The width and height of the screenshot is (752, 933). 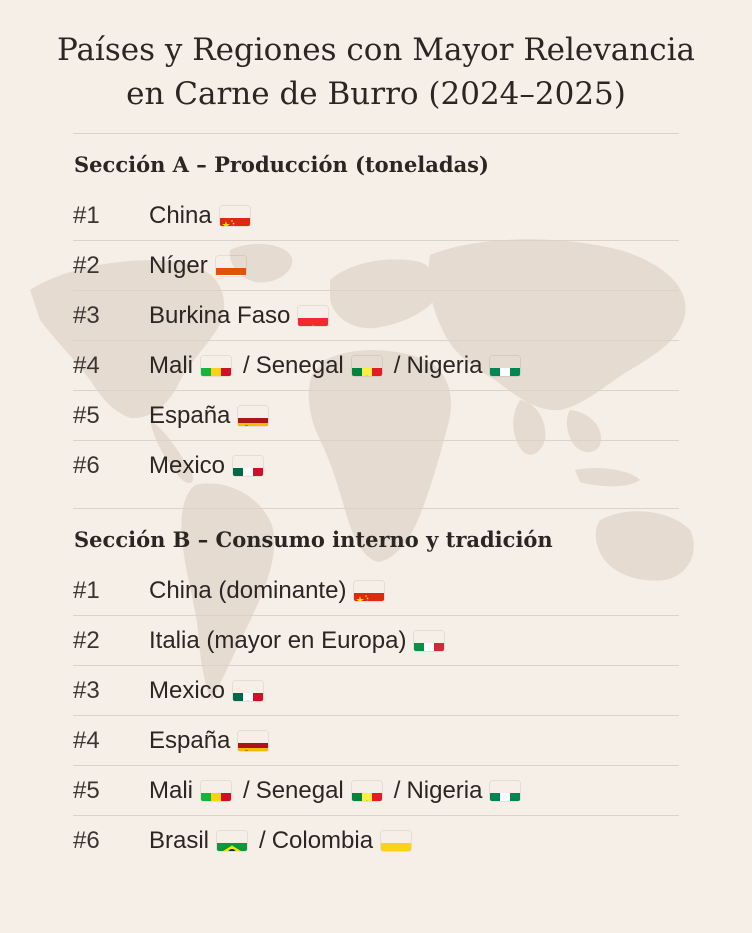 I want to click on section-b-heading: Sección B – Consumo interno y tradición, so click(x=313, y=539).